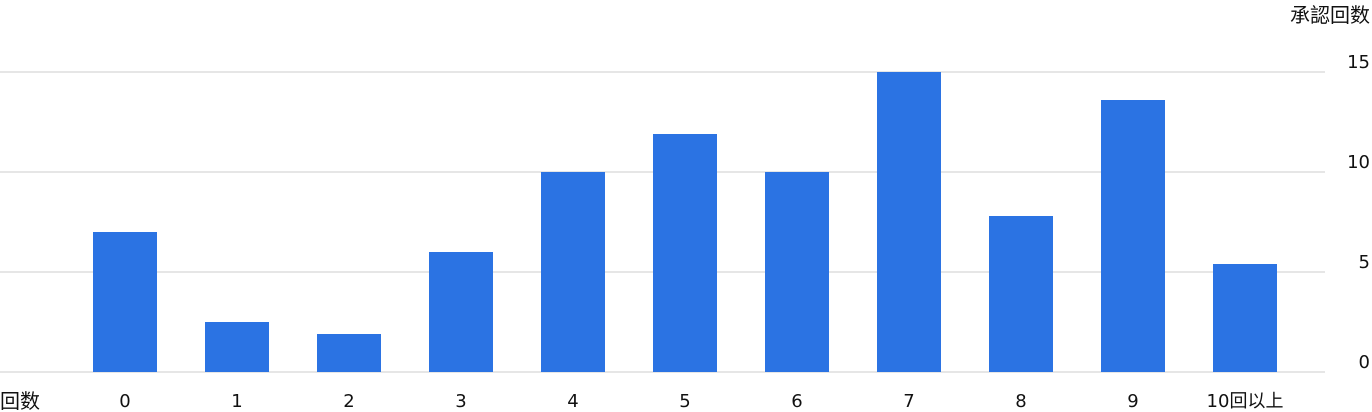  I want to click on y-axis-title: 承認回数, so click(1330, 15).